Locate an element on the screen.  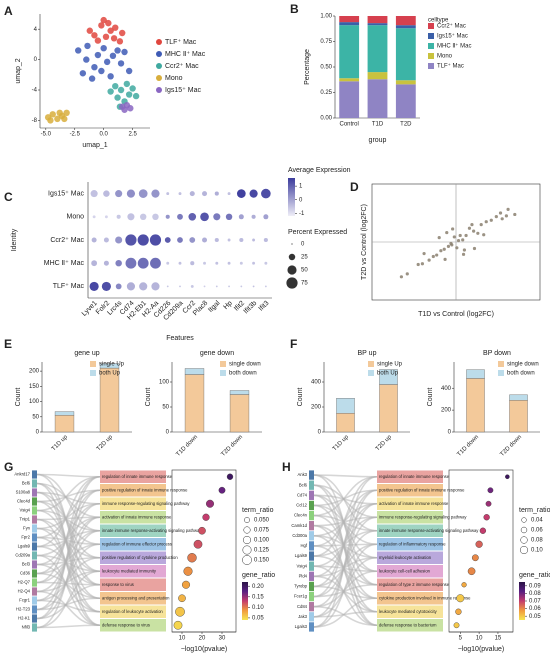
y-tick-label: -4 is located at coordinates (35, 91).